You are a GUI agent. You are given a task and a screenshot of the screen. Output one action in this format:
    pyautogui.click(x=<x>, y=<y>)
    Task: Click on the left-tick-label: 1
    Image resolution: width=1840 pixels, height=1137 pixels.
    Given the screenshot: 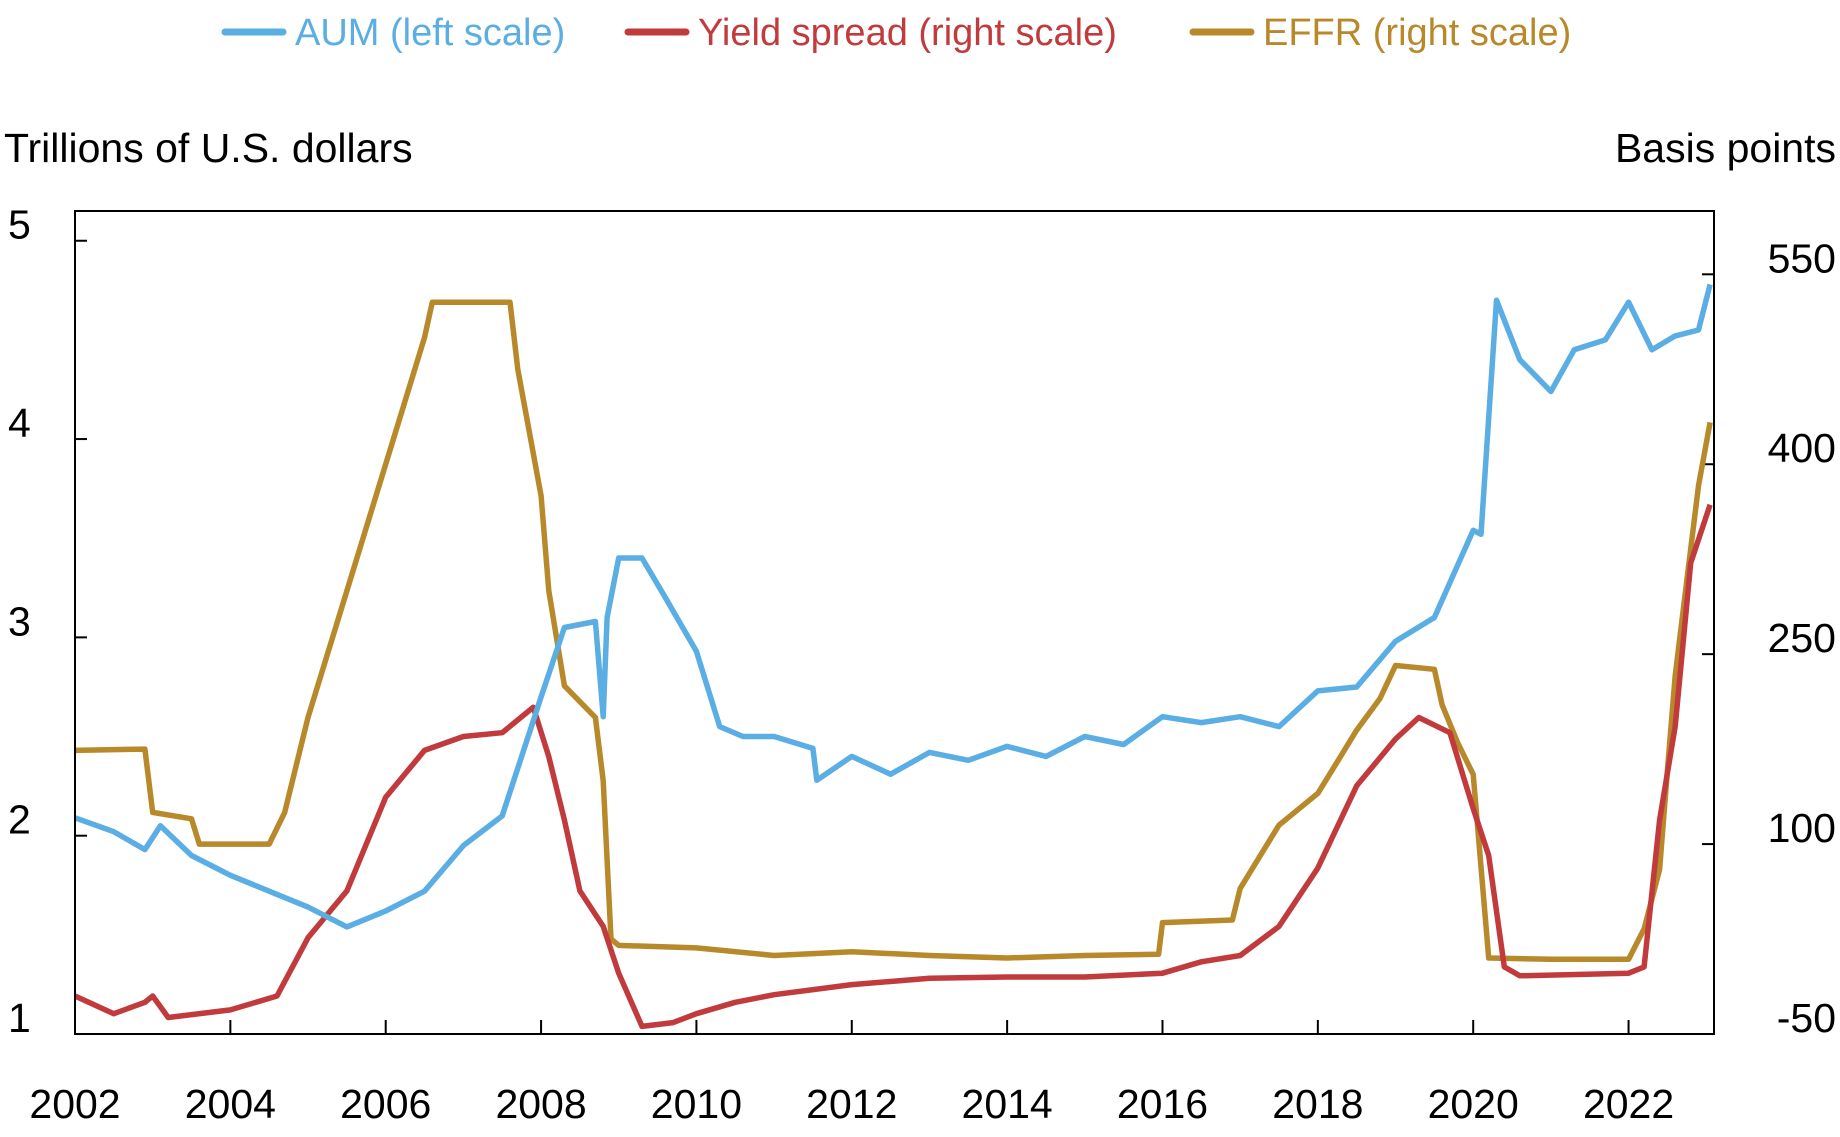 What is the action you would take?
    pyautogui.click(x=19, y=1018)
    